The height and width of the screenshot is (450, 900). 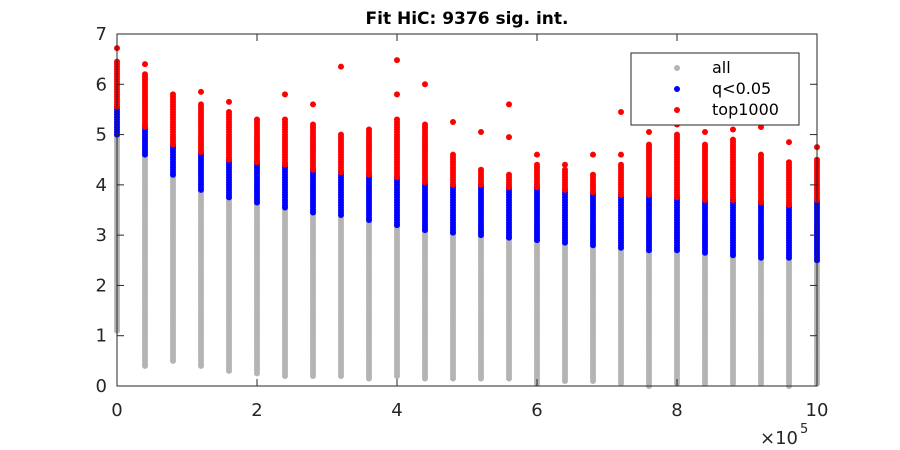 I want to click on x-multiplier: ×10 5, so click(x=784, y=435).